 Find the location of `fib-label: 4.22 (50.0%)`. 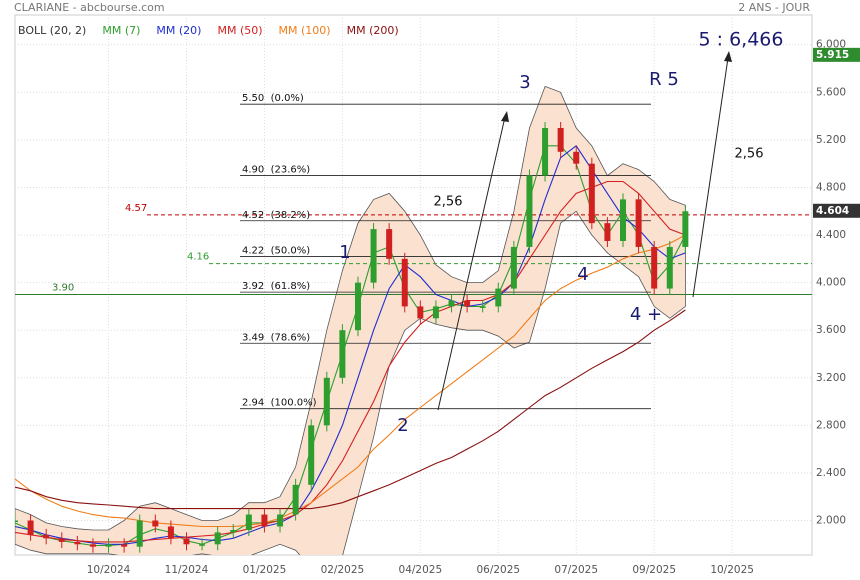

fib-label: 4.22 (50.0%) is located at coordinates (276, 250).